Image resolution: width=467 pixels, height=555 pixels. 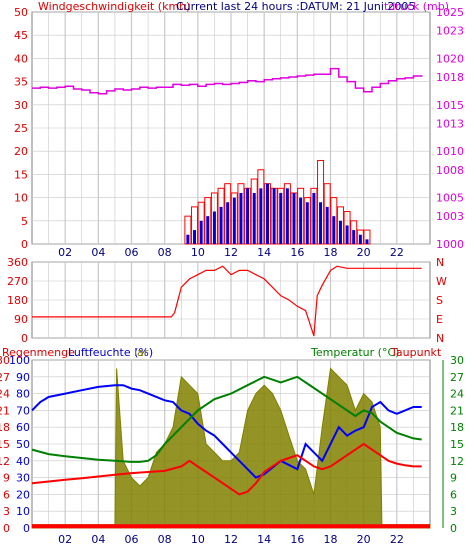 What do you see at coordinates (457, 427) in the screenshot?
I see `panel3-temp-tick-label: 18` at bounding box center [457, 427].